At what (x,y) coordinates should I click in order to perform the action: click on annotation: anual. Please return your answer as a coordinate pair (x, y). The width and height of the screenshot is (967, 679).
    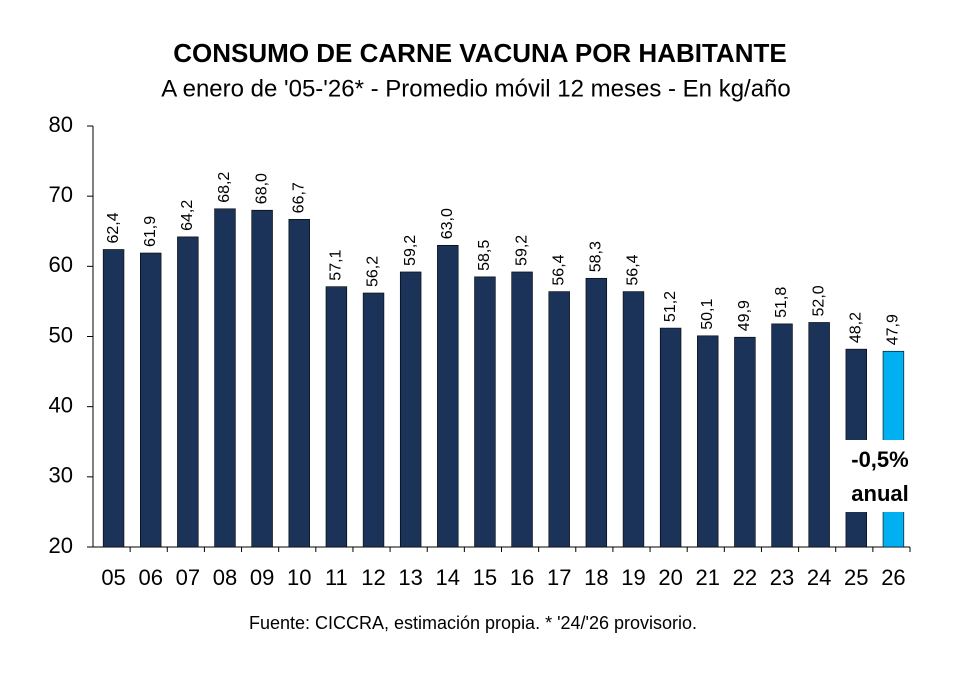
    Looking at the image, I should click on (879, 493).